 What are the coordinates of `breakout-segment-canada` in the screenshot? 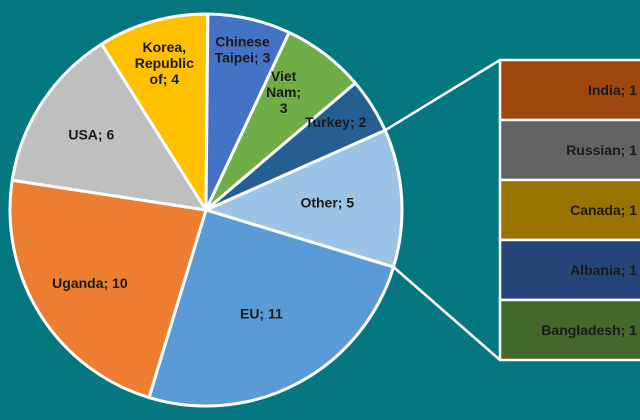 It's located at (569, 210).